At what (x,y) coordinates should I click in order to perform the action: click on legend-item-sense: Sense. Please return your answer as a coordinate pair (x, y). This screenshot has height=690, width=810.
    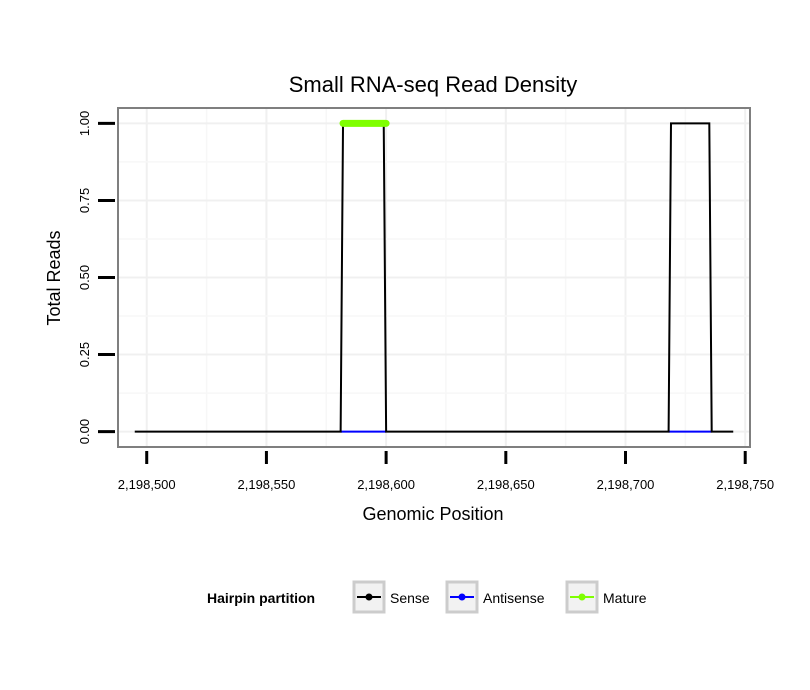
    Looking at the image, I should click on (391, 597).